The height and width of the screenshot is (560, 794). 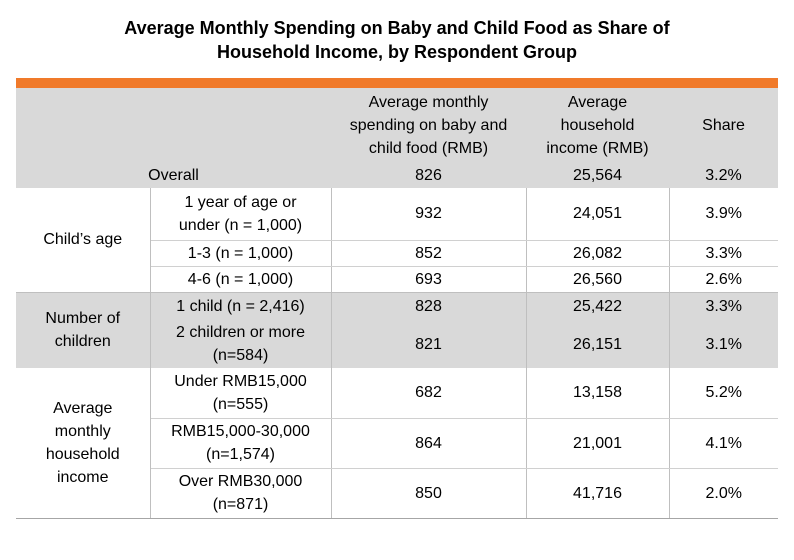 What do you see at coordinates (597, 175) in the screenshot?
I see `overall-income: 25,564` at bounding box center [597, 175].